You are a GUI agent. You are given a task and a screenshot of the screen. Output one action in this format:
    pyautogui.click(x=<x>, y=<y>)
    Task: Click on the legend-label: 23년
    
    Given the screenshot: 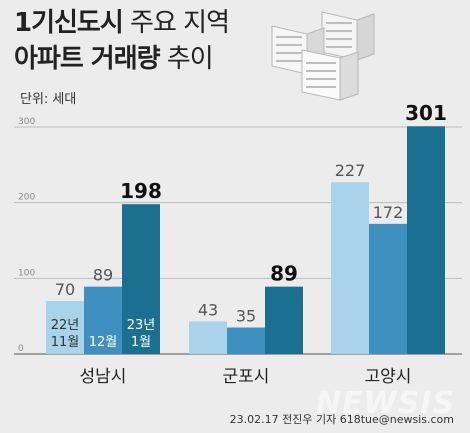 What is the action you would take?
    pyautogui.click(x=141, y=325)
    